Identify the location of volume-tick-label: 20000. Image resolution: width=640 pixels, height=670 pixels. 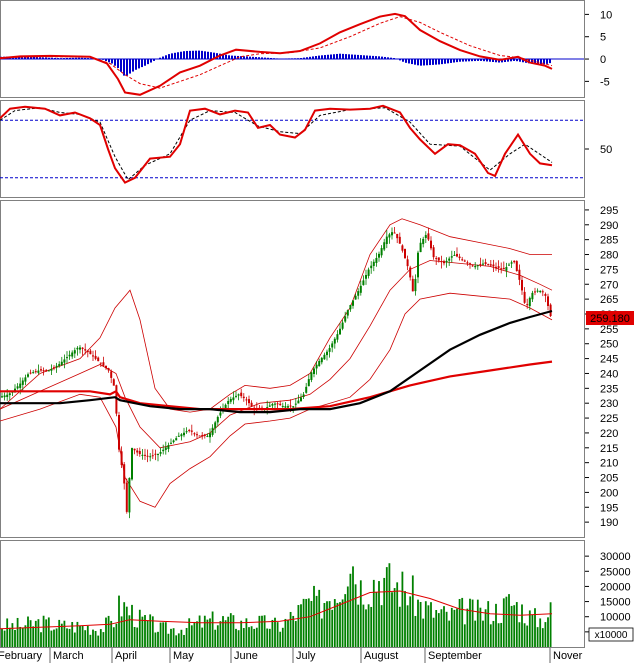
(615, 587).